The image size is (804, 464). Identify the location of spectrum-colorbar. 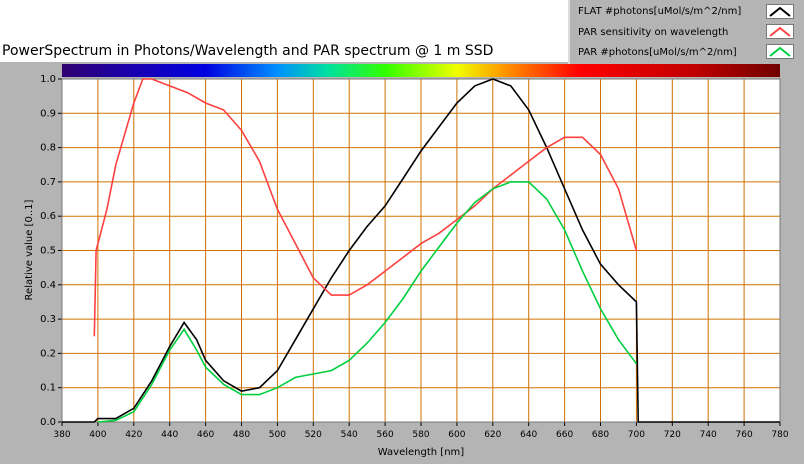
(421, 70).